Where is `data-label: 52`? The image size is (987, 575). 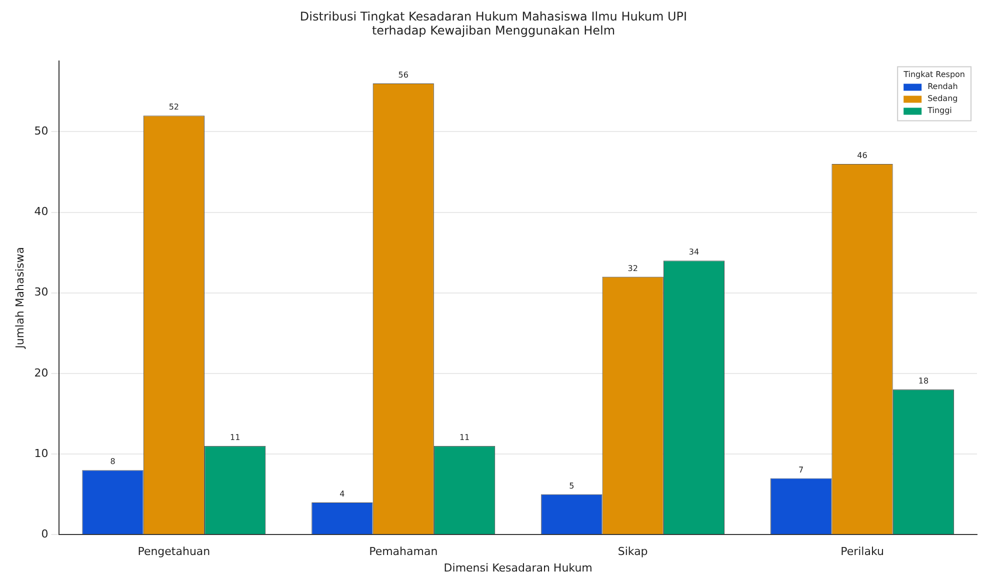 data-label: 52 is located at coordinates (174, 107).